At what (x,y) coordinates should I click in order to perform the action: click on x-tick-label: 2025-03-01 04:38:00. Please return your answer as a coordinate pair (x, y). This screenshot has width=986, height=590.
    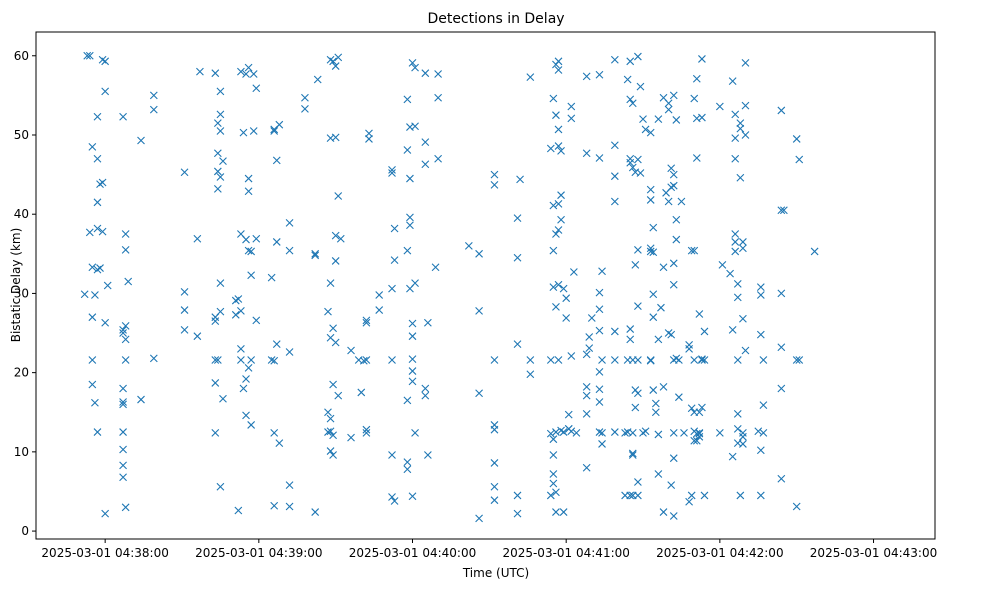
    Looking at the image, I should click on (104, 553).